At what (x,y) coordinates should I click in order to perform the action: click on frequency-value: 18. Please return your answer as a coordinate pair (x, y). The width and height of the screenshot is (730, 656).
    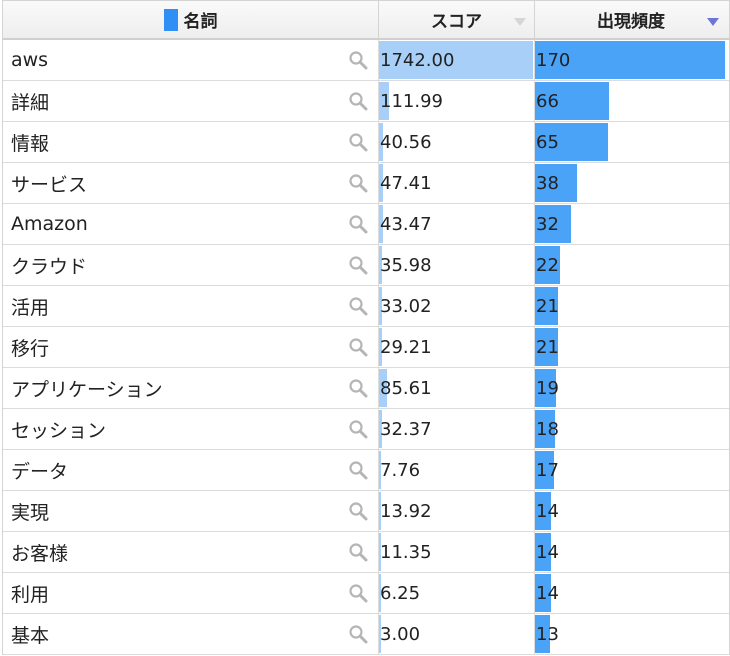
    Looking at the image, I should click on (547, 429).